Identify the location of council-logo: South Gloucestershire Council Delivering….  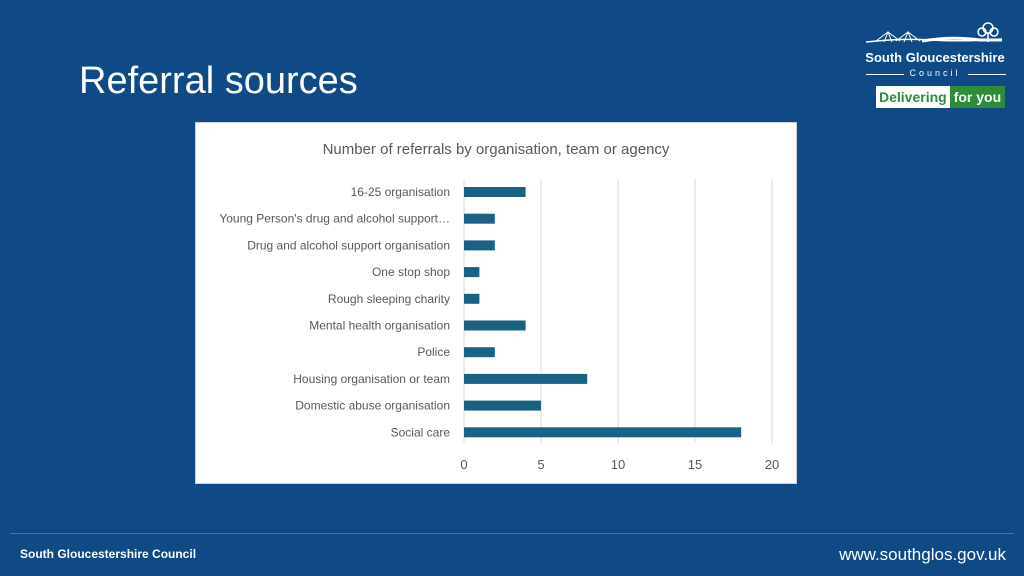
(937, 66).